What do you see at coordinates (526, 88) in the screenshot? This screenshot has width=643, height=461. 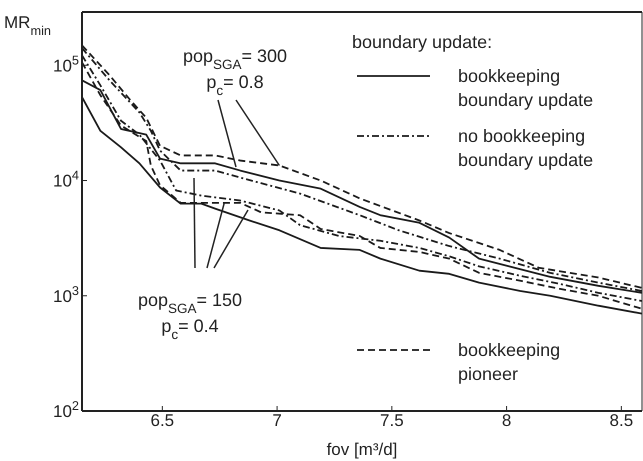 I see `legend-label: bookkeeping boundary update` at bounding box center [526, 88].